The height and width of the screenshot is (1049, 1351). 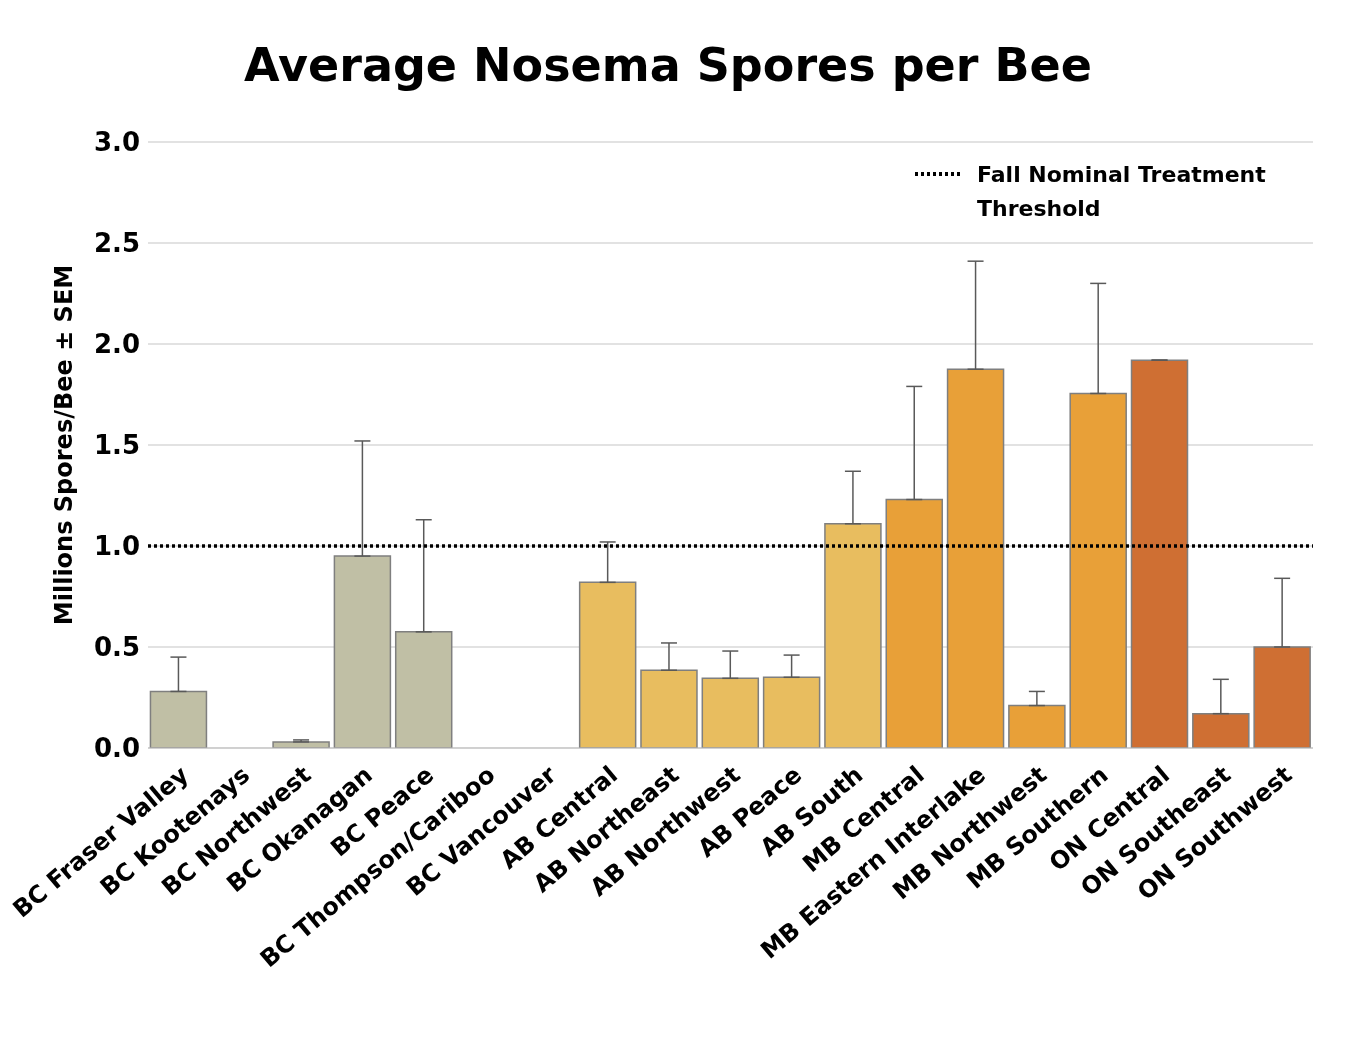 What do you see at coordinates (116, 647) in the screenshot?
I see `y-tick-label: 0.5` at bounding box center [116, 647].